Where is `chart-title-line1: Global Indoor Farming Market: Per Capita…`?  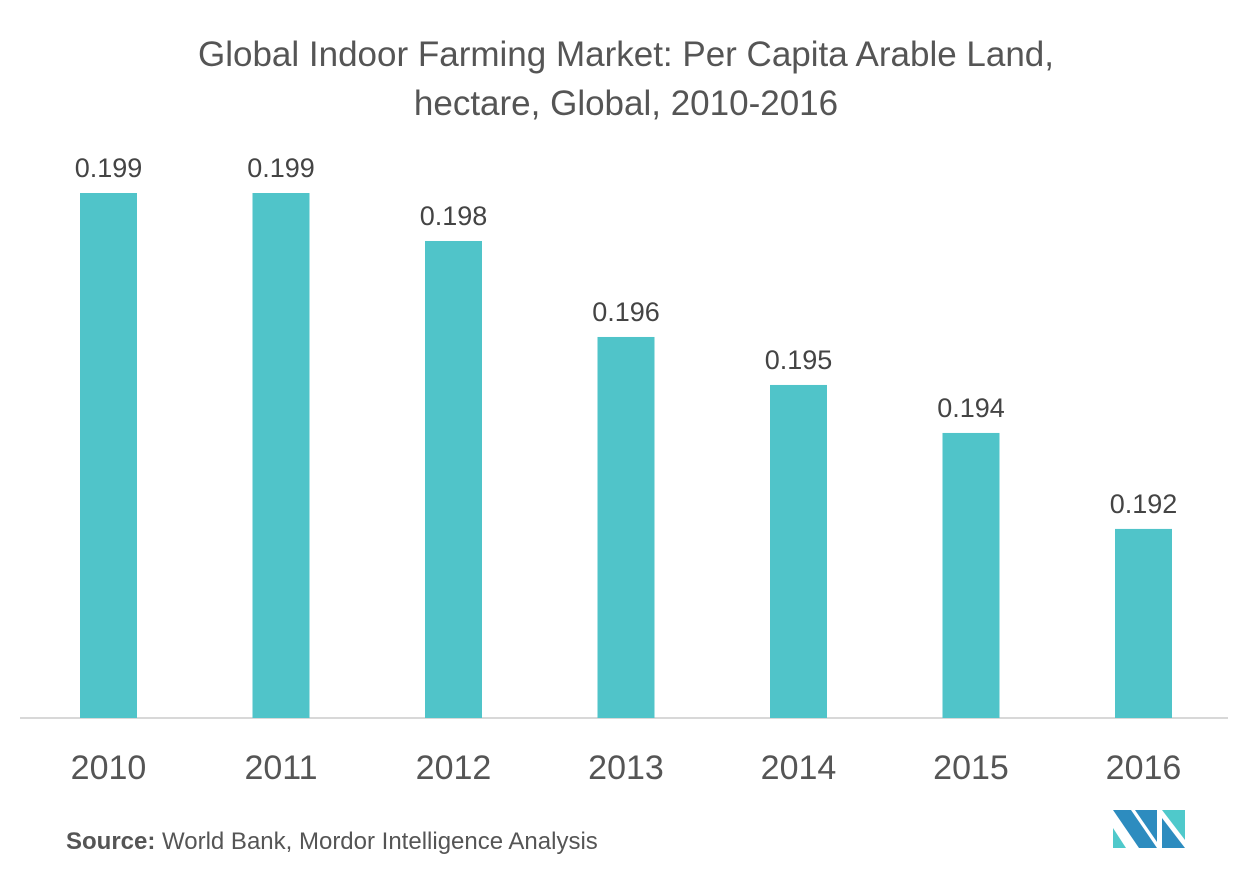 chart-title-line1: Global Indoor Farming Market: Per Capita… is located at coordinates (626, 54).